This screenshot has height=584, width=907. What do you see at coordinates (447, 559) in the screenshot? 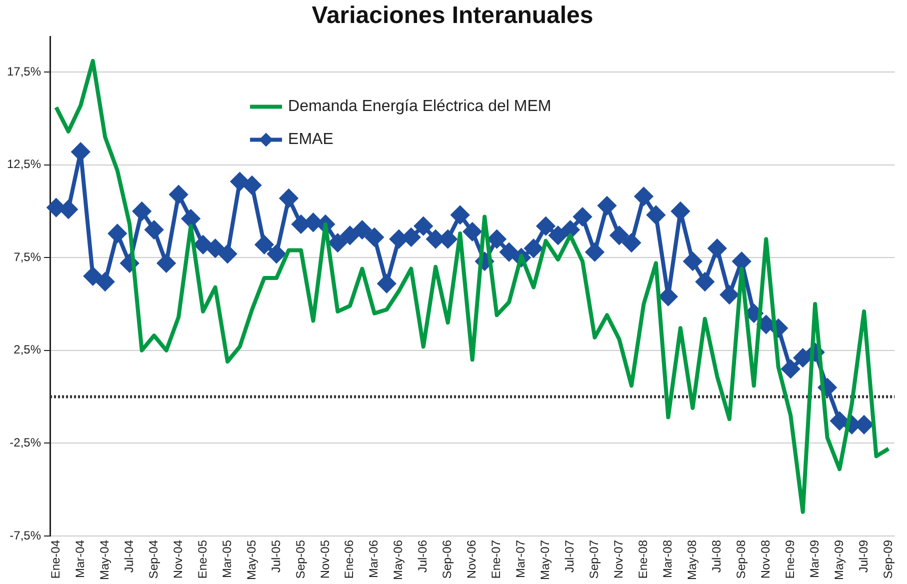
I see `x-tick-label: Sep-06` at bounding box center [447, 559].